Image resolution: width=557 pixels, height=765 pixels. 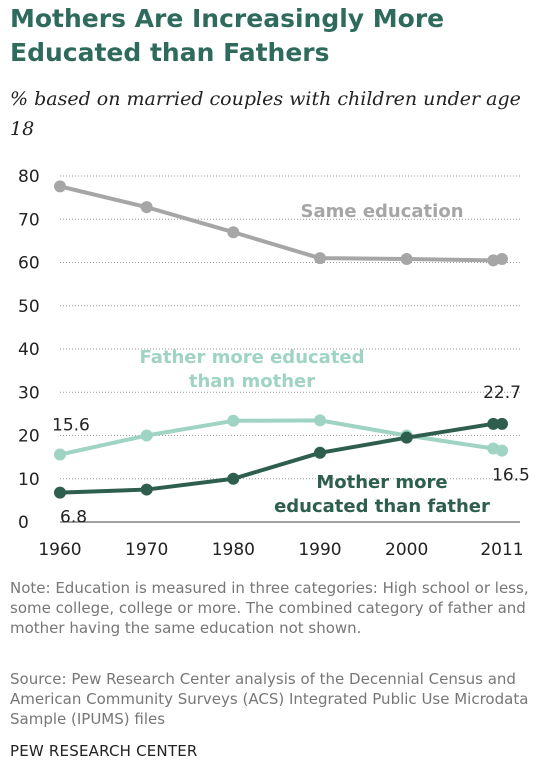 What do you see at coordinates (251, 357) in the screenshot?
I see `series-label-1-line-0: Father more educated` at bounding box center [251, 357].